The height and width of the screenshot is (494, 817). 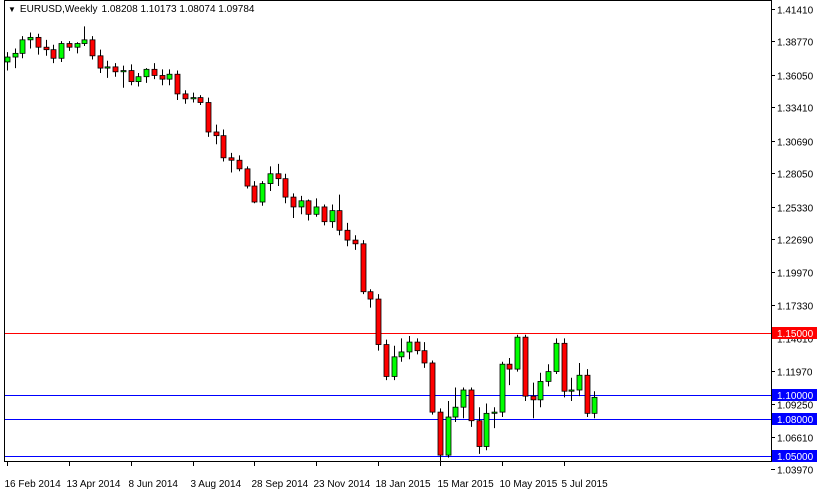 What do you see at coordinates (795, 471) in the screenshot?
I see `y-tick-label: 1.03970` at bounding box center [795, 471].